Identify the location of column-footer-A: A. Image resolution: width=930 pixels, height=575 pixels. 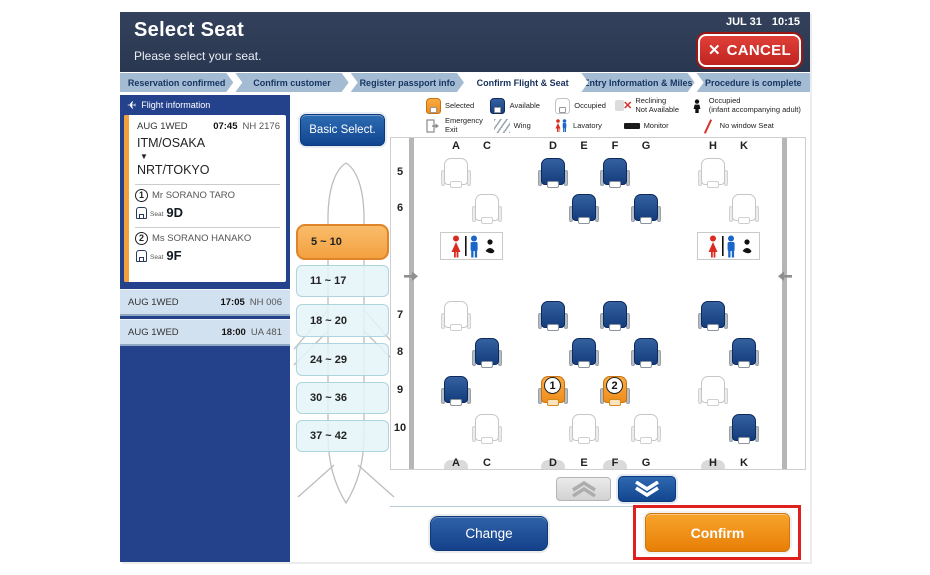
(456, 463).